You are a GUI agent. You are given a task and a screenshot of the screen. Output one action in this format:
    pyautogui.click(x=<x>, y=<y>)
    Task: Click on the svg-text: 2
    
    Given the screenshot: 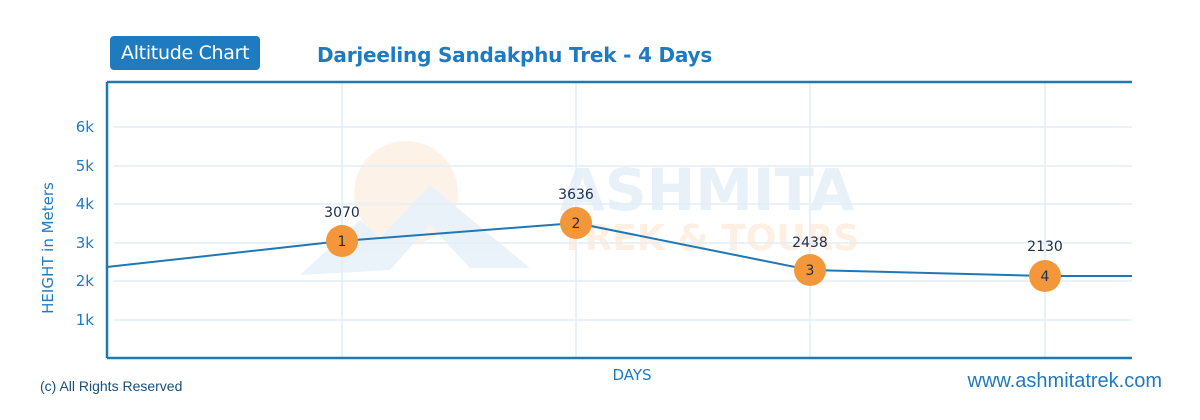 What is the action you would take?
    pyautogui.click(x=576, y=224)
    